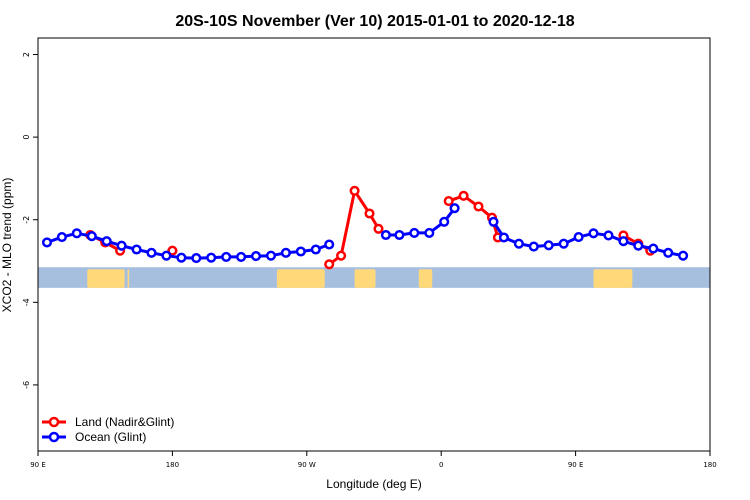 Image resolution: width=750 pixels, height=500 pixels. Describe the element at coordinates (7, 245) in the screenshot. I see `y-axis-label: XCO2 - MLO trend (ppm)` at that location.